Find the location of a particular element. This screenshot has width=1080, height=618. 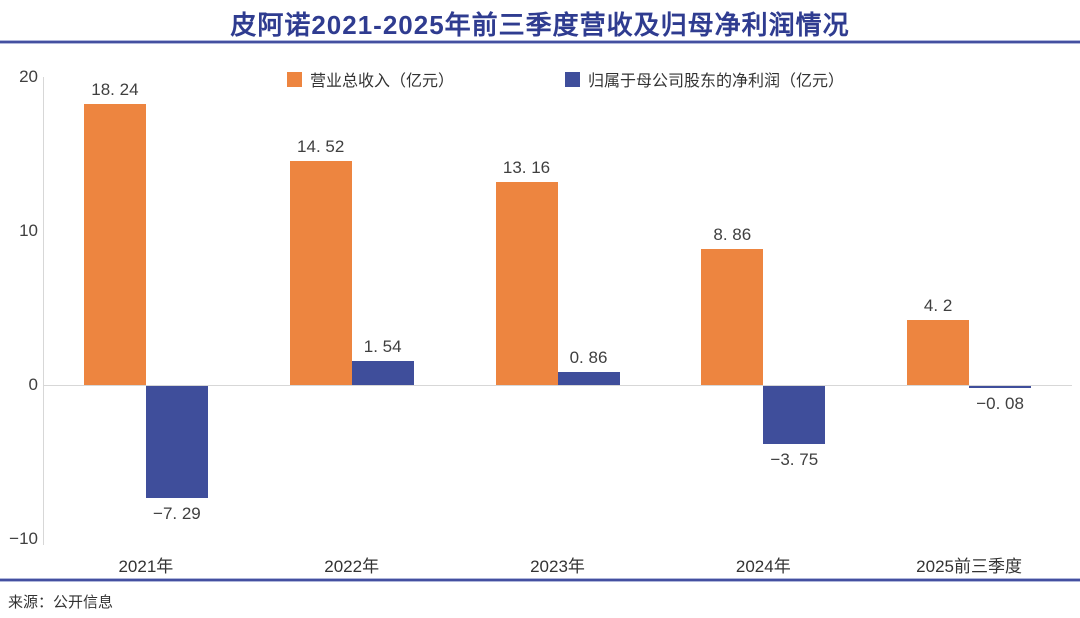

y-tick-label: −10 is located at coordinates (23, 538).